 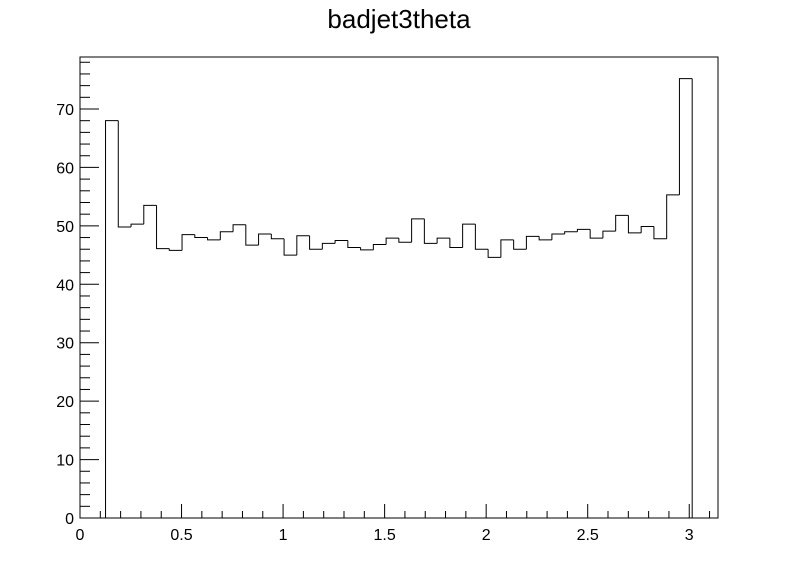 What do you see at coordinates (689, 535) in the screenshot?
I see `x-tick-label: 3` at bounding box center [689, 535].